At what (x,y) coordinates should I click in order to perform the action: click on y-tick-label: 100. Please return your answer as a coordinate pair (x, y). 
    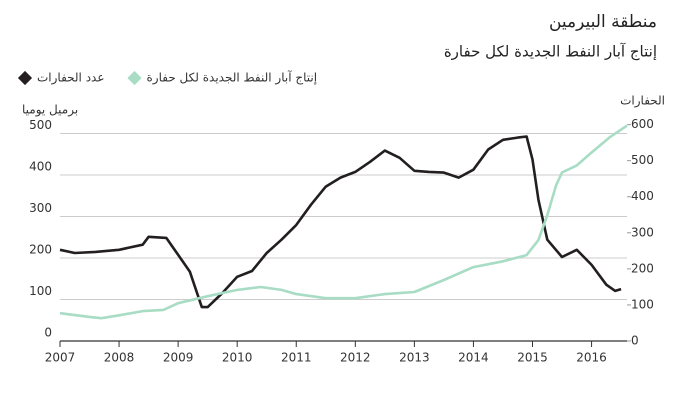
    Looking at the image, I should click on (40, 291).